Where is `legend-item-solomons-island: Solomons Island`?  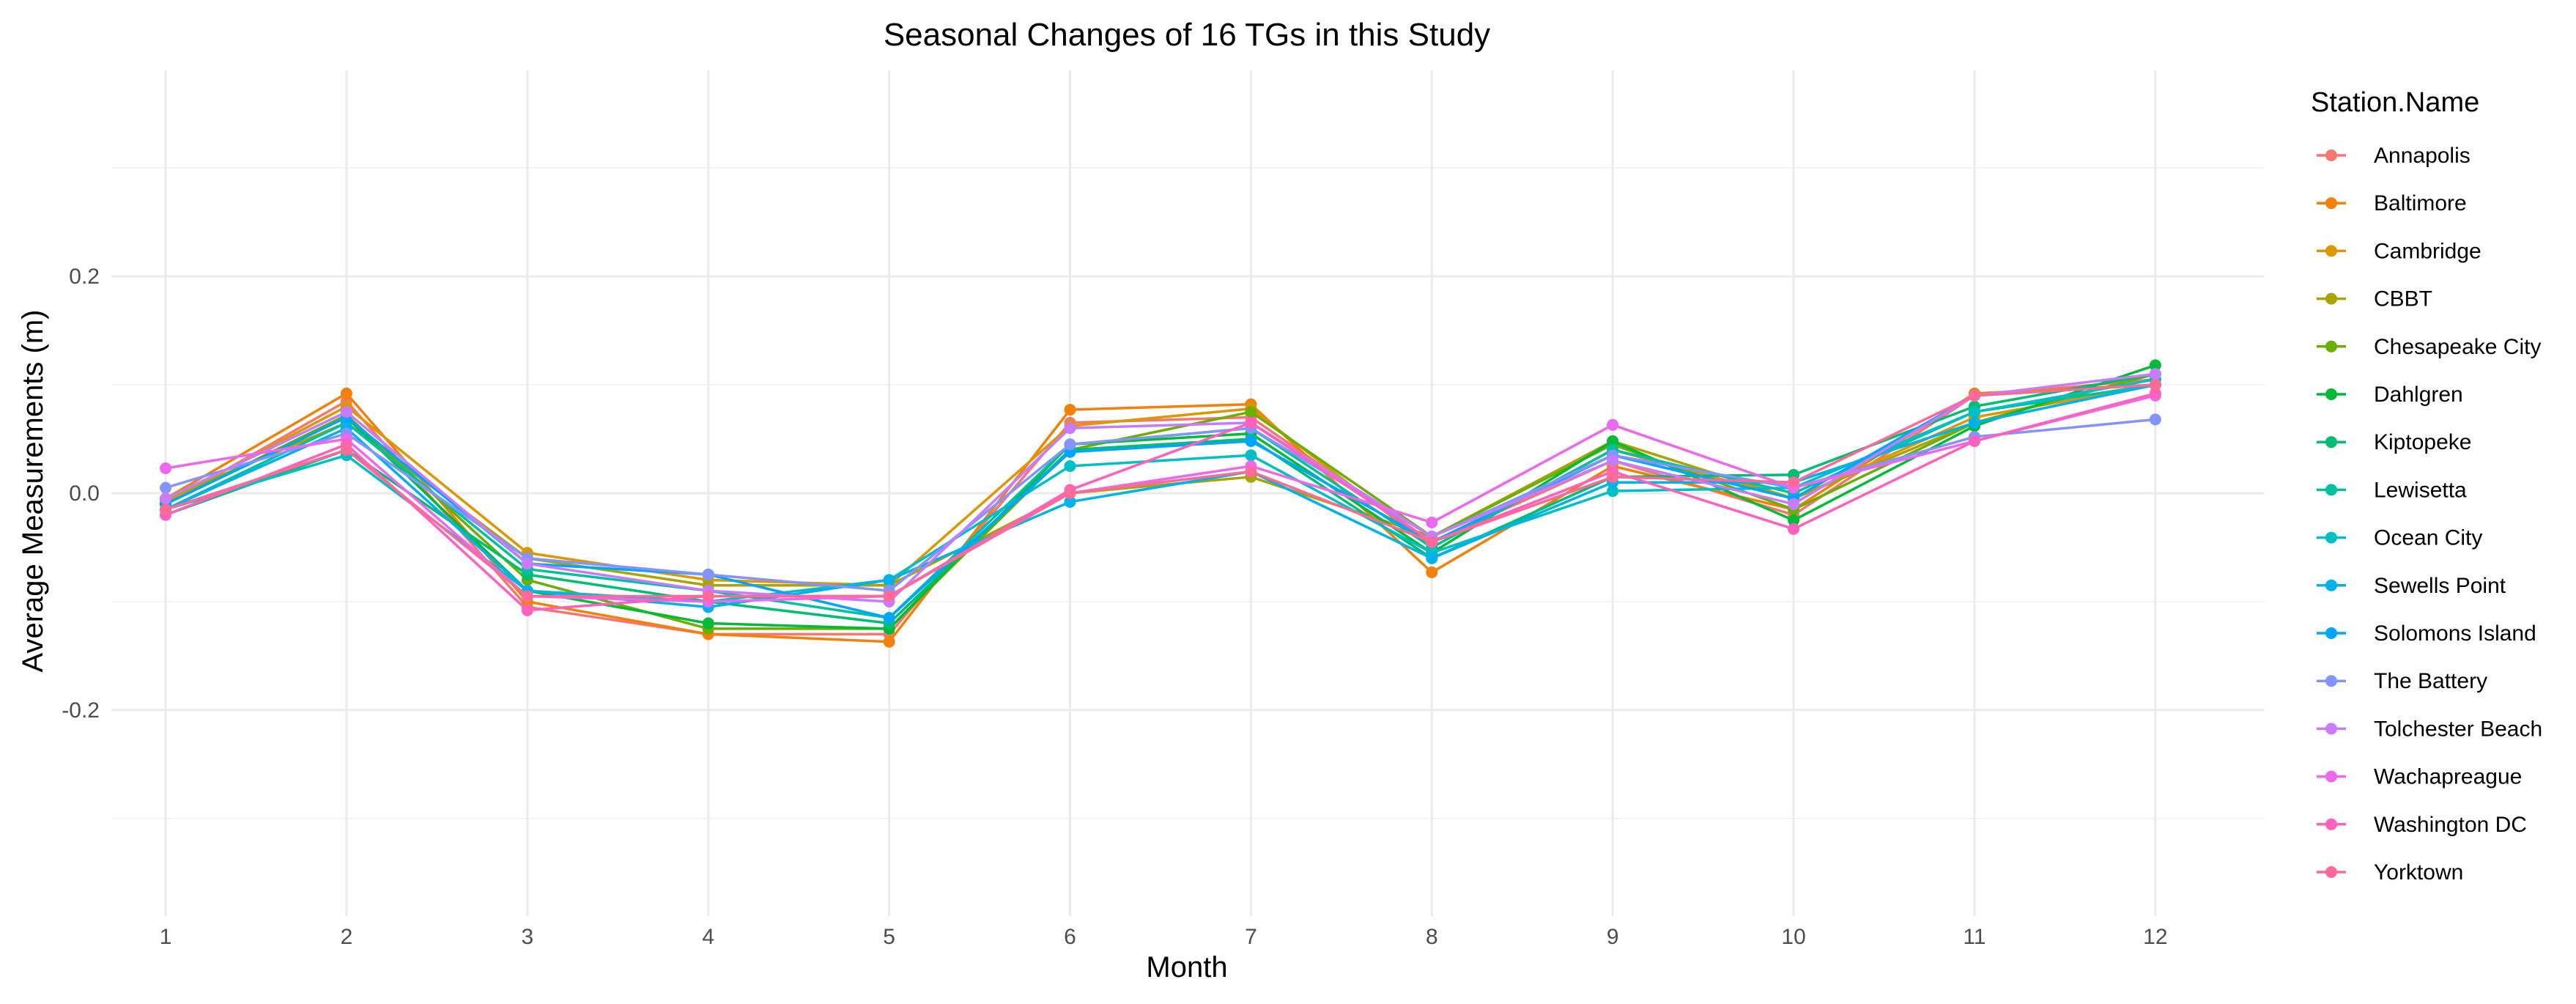 legend-item-solomons-island: Solomons Island is located at coordinates (2426, 633).